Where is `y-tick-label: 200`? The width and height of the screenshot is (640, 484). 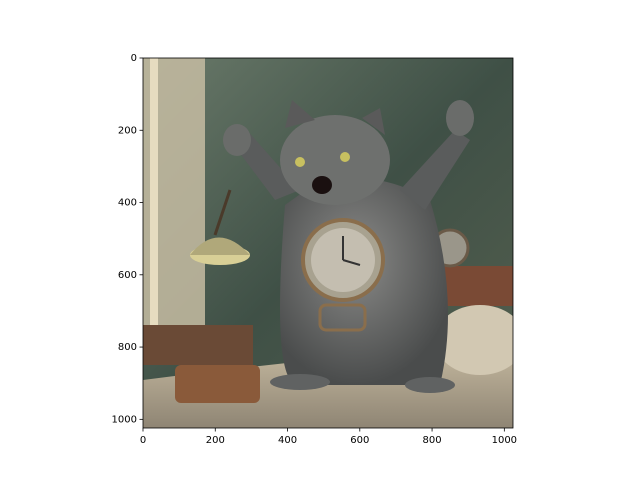
y-tick-label: 200 is located at coordinates (127, 130).